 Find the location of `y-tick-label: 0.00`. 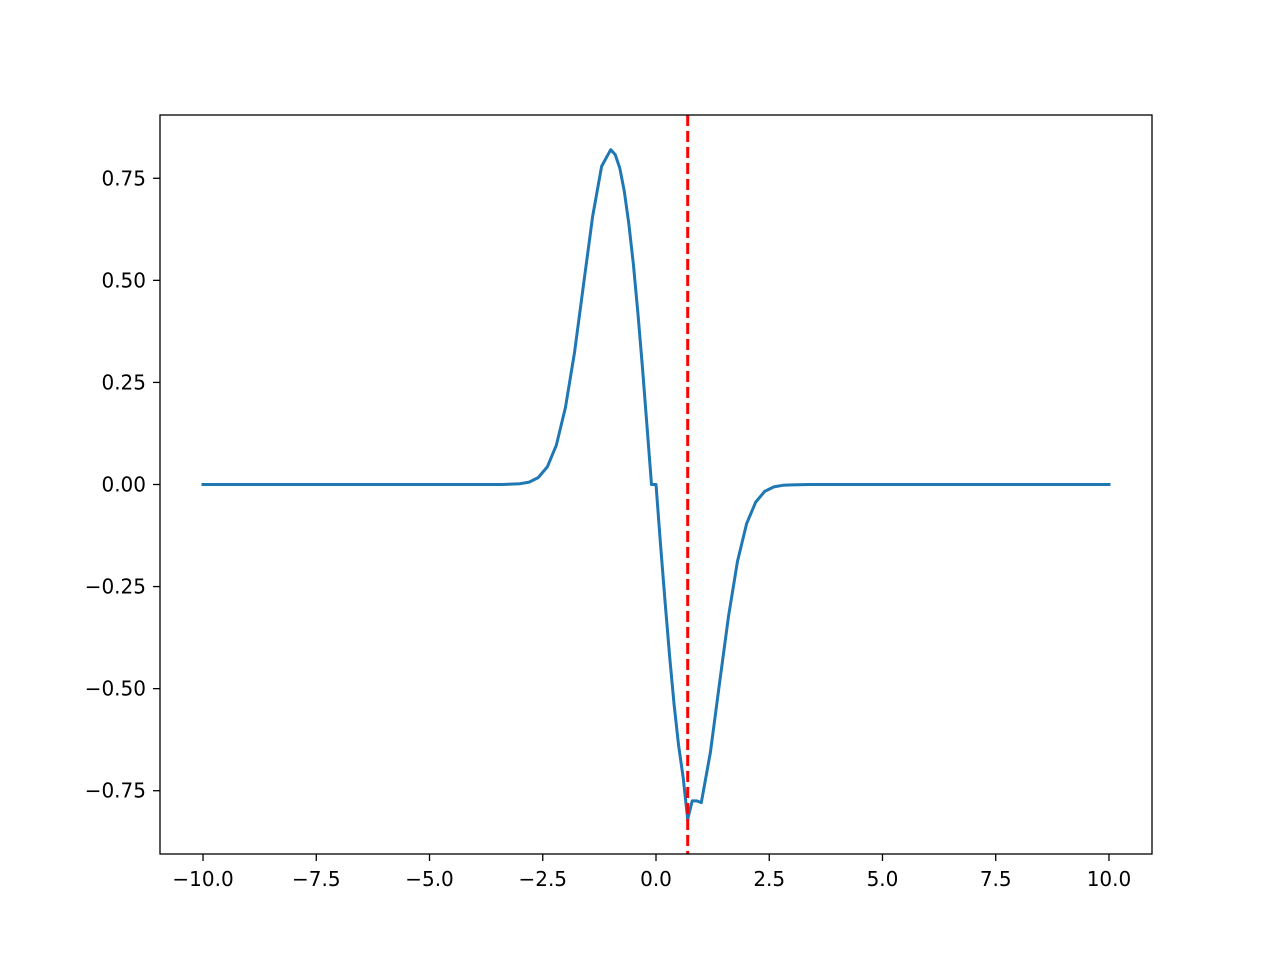

y-tick-label: 0.00 is located at coordinates (123, 485).